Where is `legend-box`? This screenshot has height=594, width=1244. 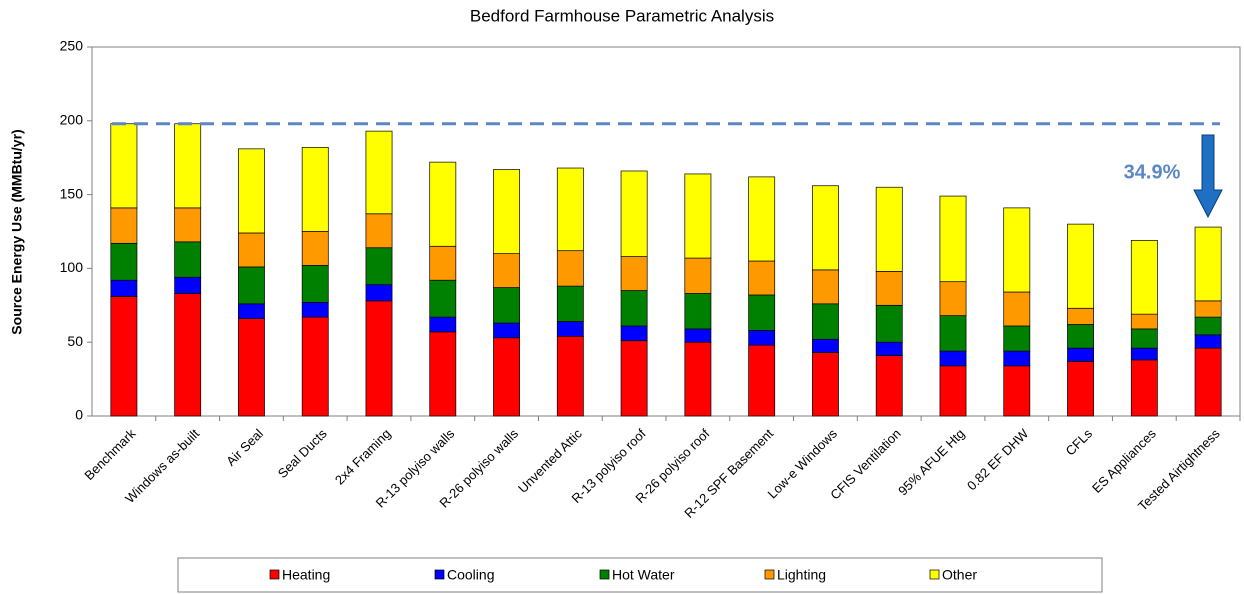 legend-box is located at coordinates (640, 575).